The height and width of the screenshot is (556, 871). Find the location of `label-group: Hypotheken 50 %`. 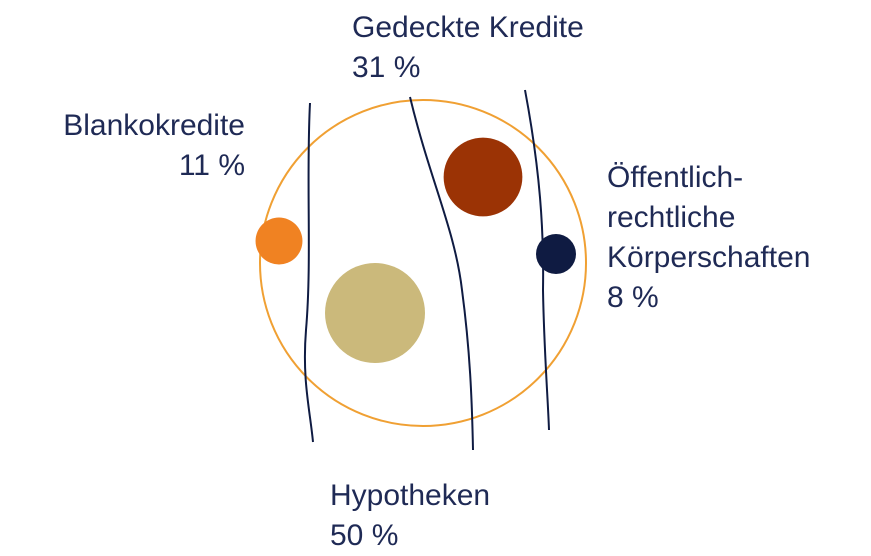

label-group: Hypotheken 50 % is located at coordinates (460, 516).